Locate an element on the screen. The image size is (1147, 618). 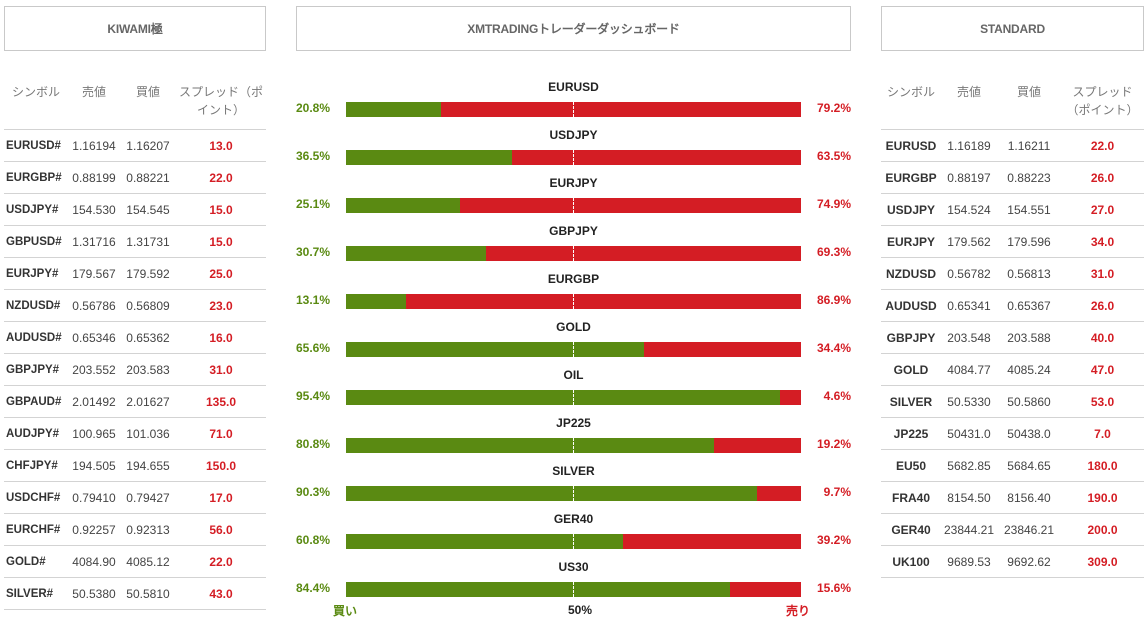
bid-cell: 154.530 is located at coordinates (94, 209).